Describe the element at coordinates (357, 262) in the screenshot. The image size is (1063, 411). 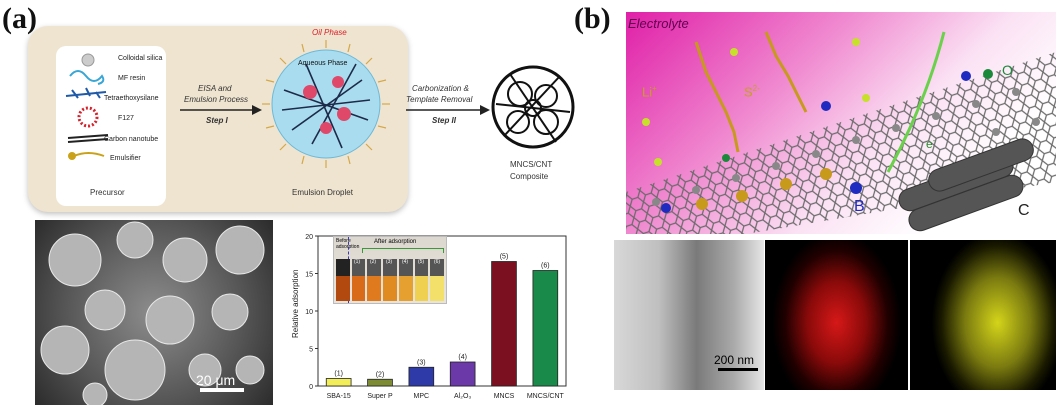
I see `vial-label-1: (1)` at that location.